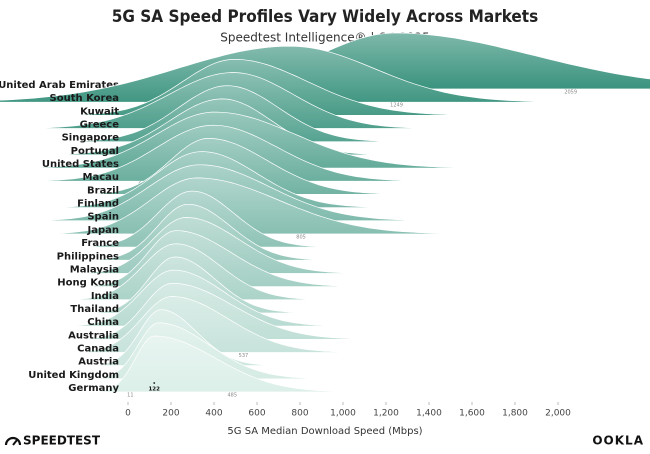 The height and width of the screenshot is (454, 650). What do you see at coordinates (343, 414) in the screenshot?
I see `x-tick-label: 1,000` at bounding box center [343, 414].